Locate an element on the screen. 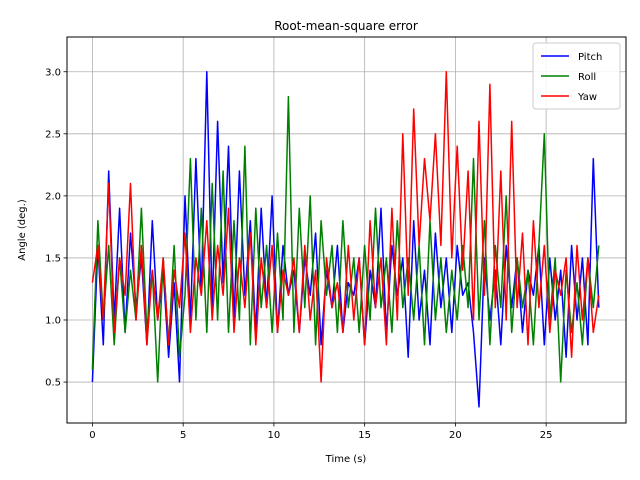  legend-box is located at coordinates (576, 76).